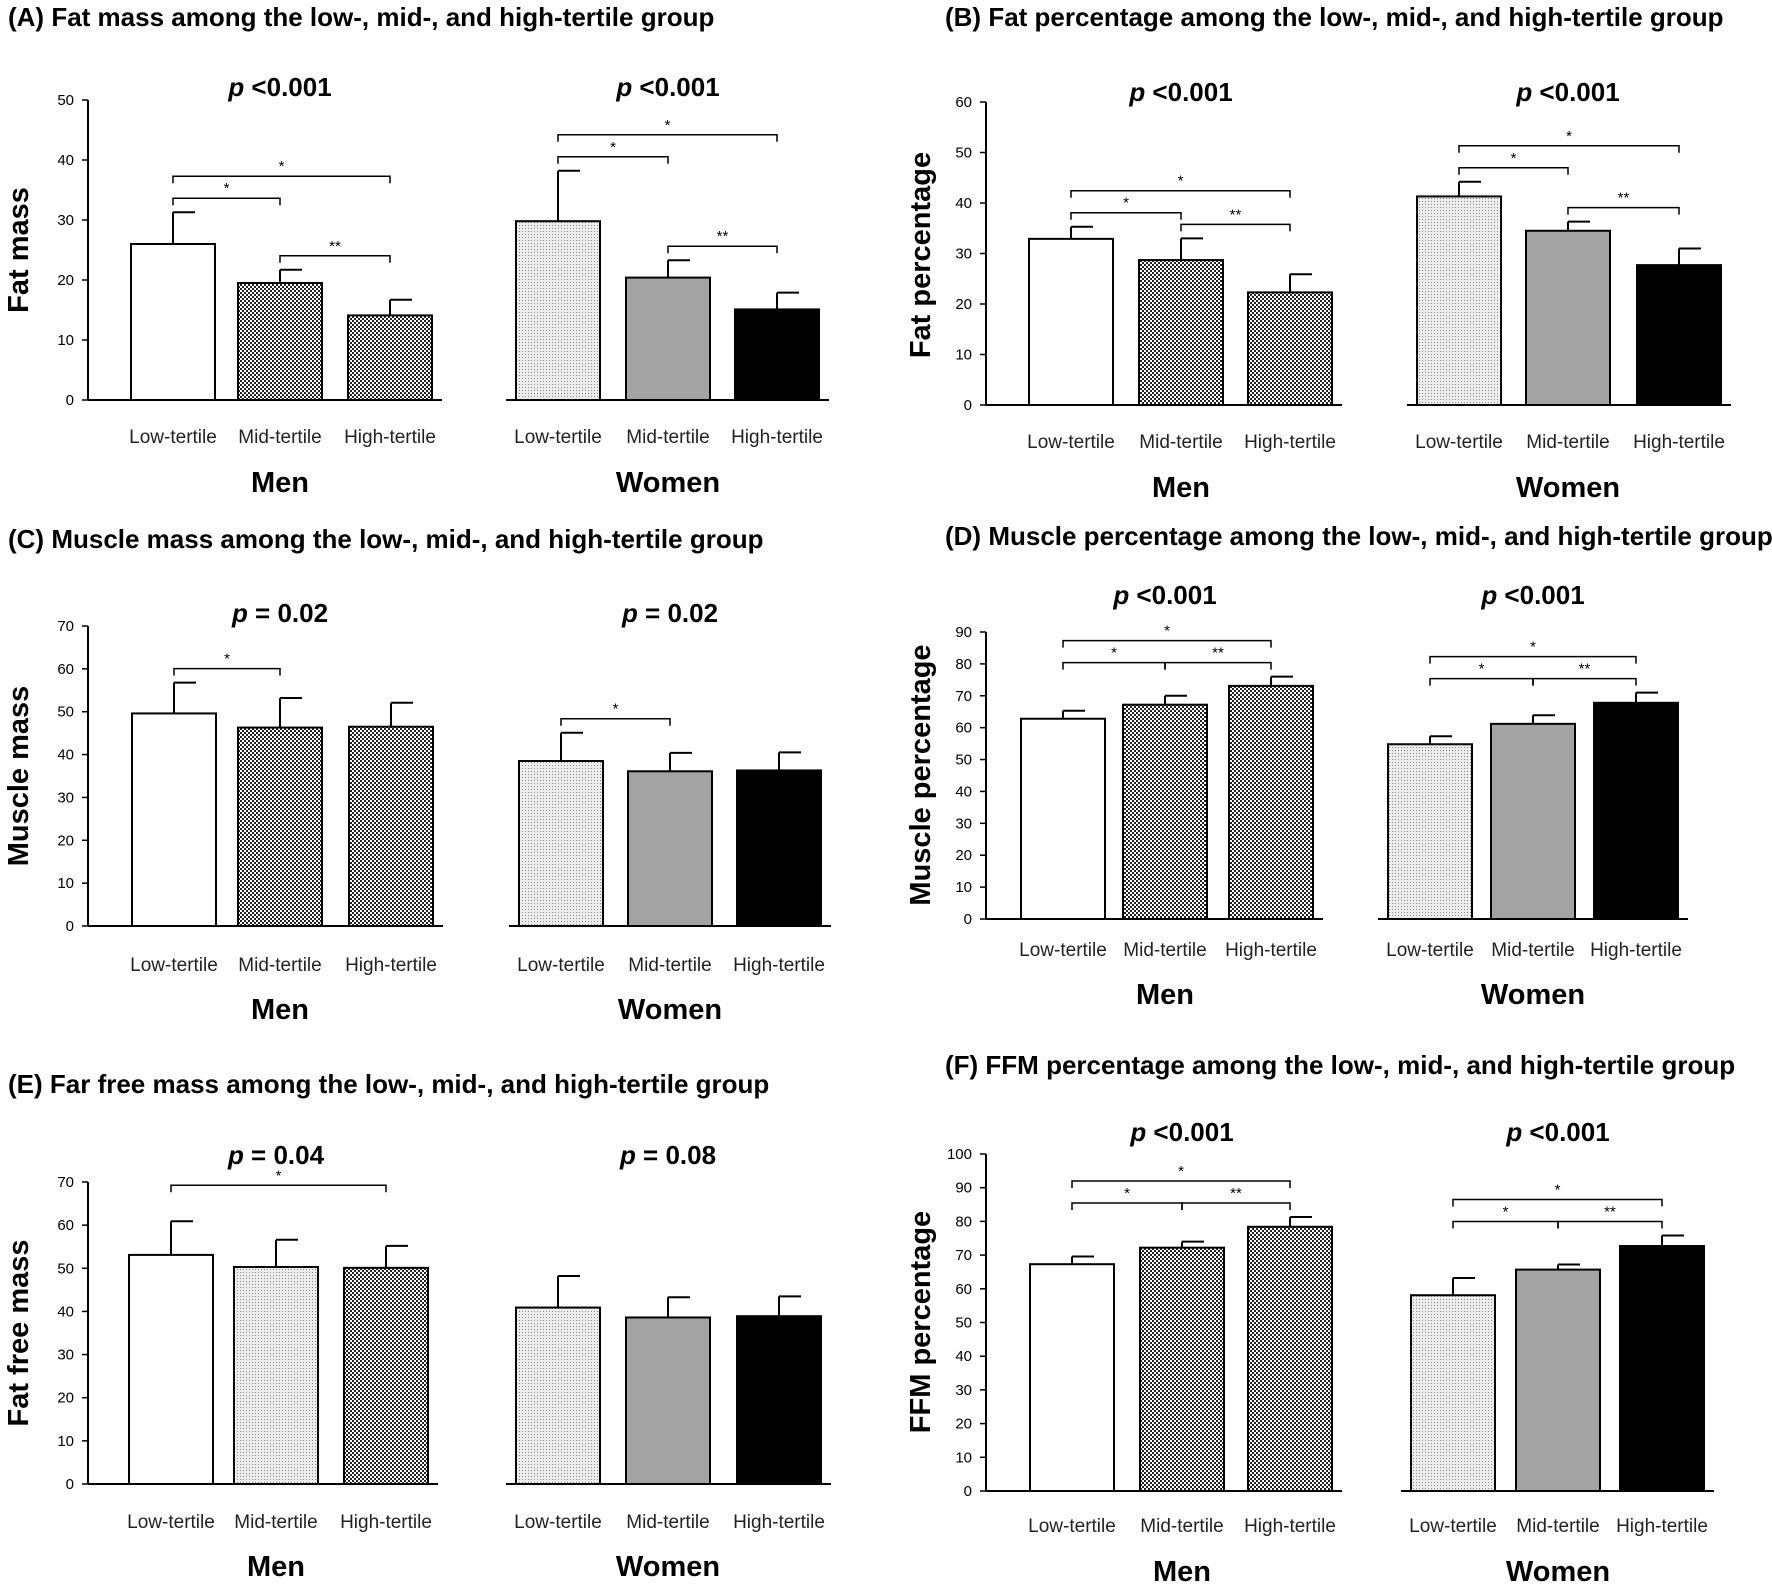 This screenshot has height=1584, width=1772. Describe the element at coordinates (65, 1398) in the screenshot. I see `y-tick-label: 20` at that location.